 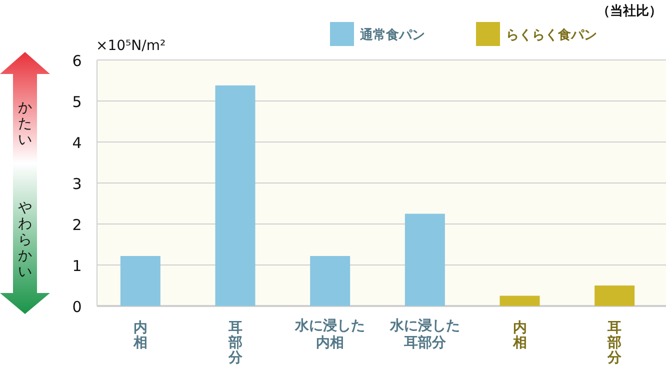 What do you see at coordinates (77, 102) in the screenshot?
I see `y-tick-label: 5` at bounding box center [77, 102].